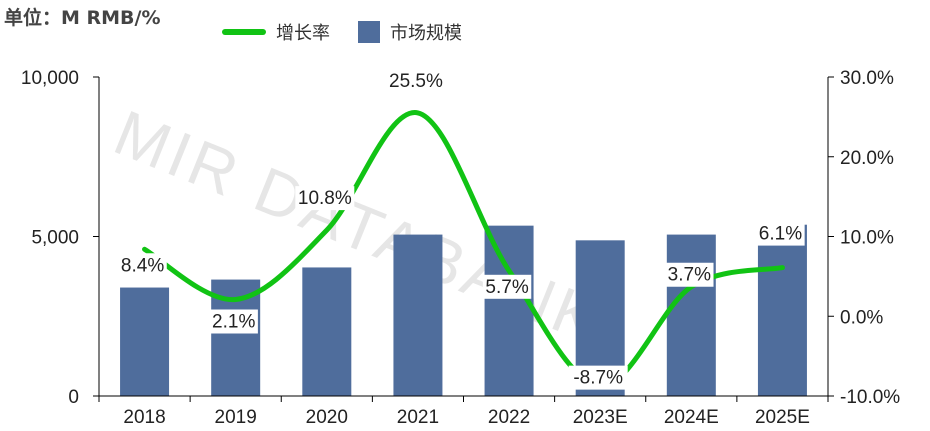  What do you see at coordinates (82, 18) in the screenshot?
I see `unit-label: 单位：M RMB/%` at bounding box center [82, 18].